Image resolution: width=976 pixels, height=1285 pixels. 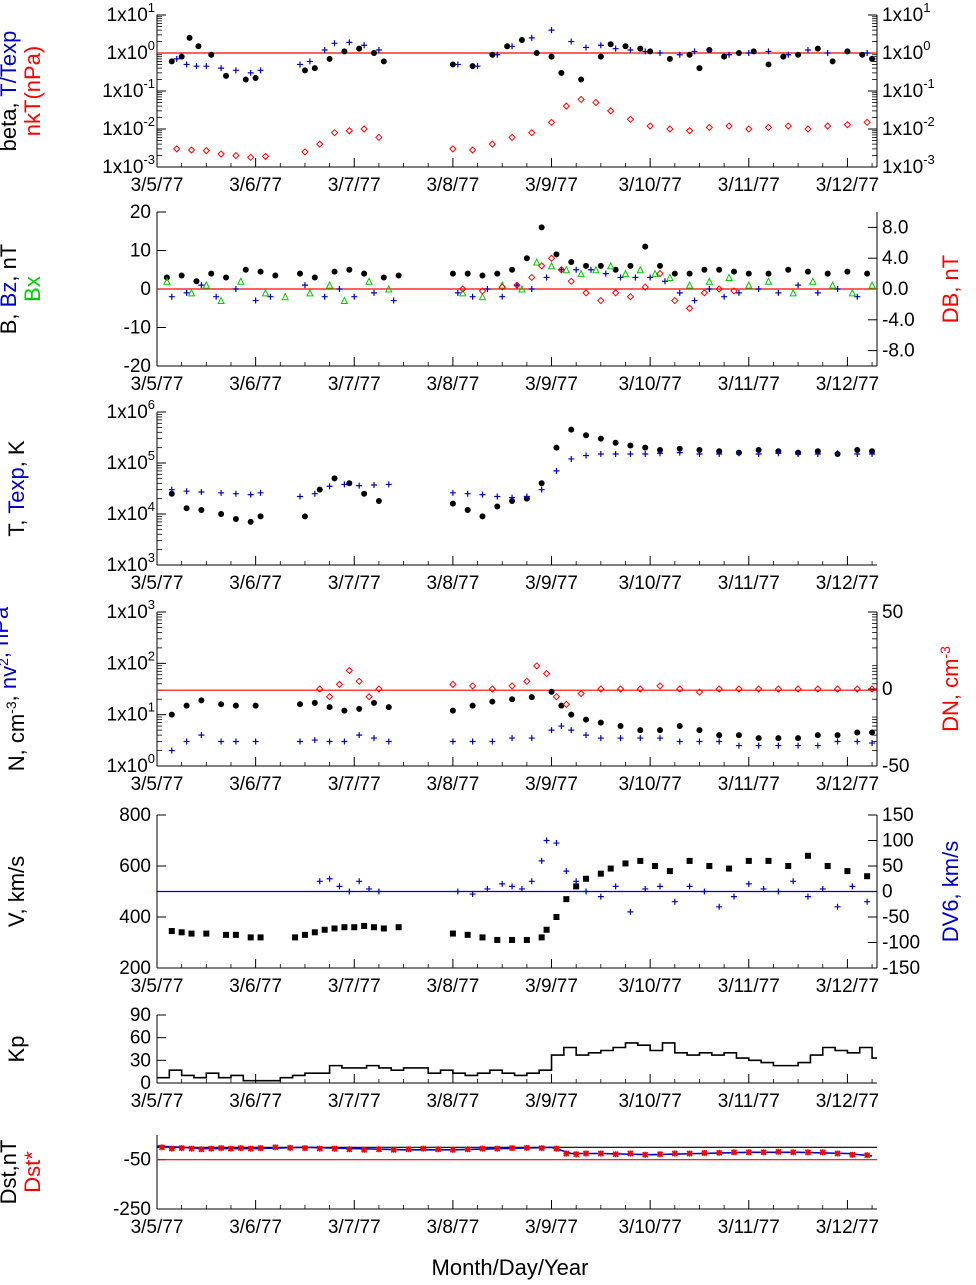 I want to click on panel-density-right-label: DN, cm-3, so click(x=950, y=689).